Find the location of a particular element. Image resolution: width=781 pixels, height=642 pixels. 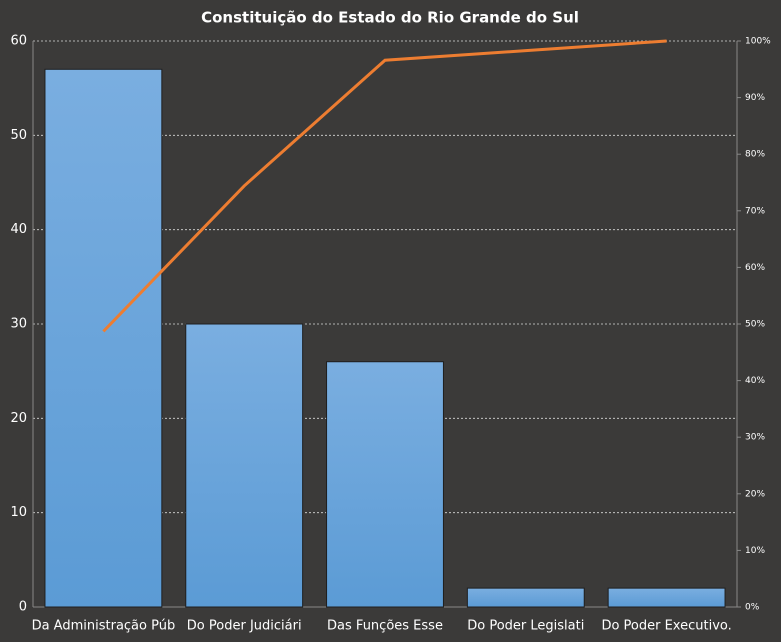

y-tick-label: 40 is located at coordinates (18, 229).